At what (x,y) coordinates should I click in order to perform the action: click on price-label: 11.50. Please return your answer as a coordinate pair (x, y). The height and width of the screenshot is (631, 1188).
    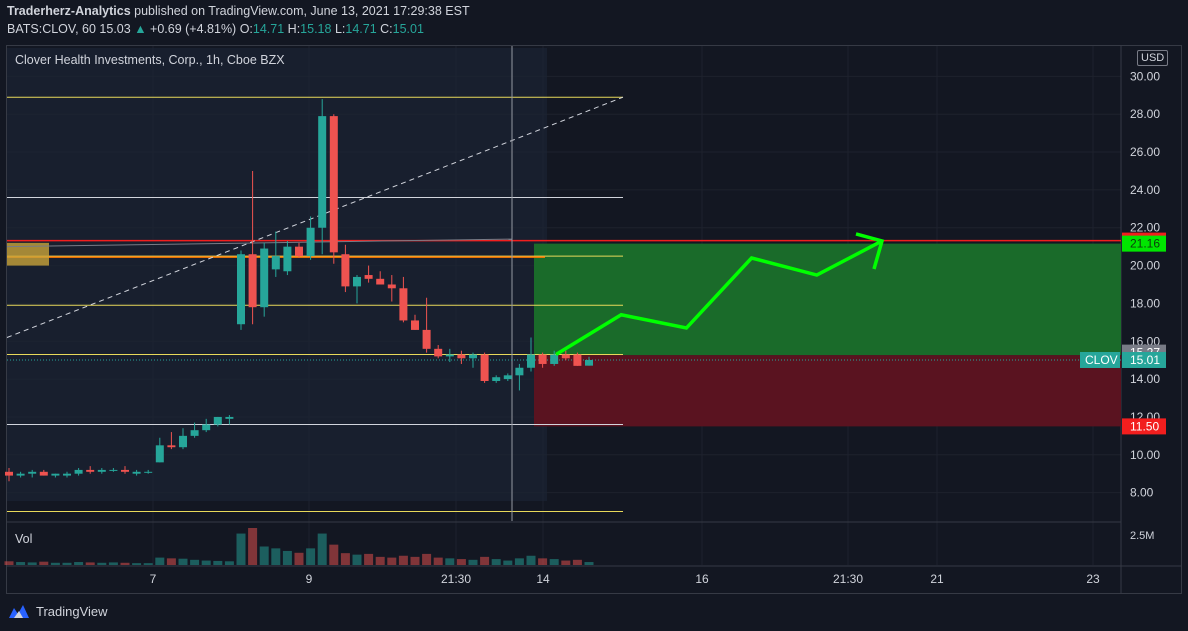
    Looking at the image, I should click on (1144, 426).